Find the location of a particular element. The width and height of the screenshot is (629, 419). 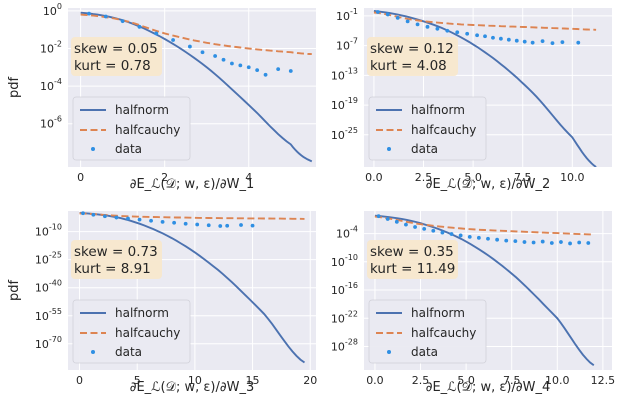

y-tick-label: 10⁻²⁸ is located at coordinates (344, 345).